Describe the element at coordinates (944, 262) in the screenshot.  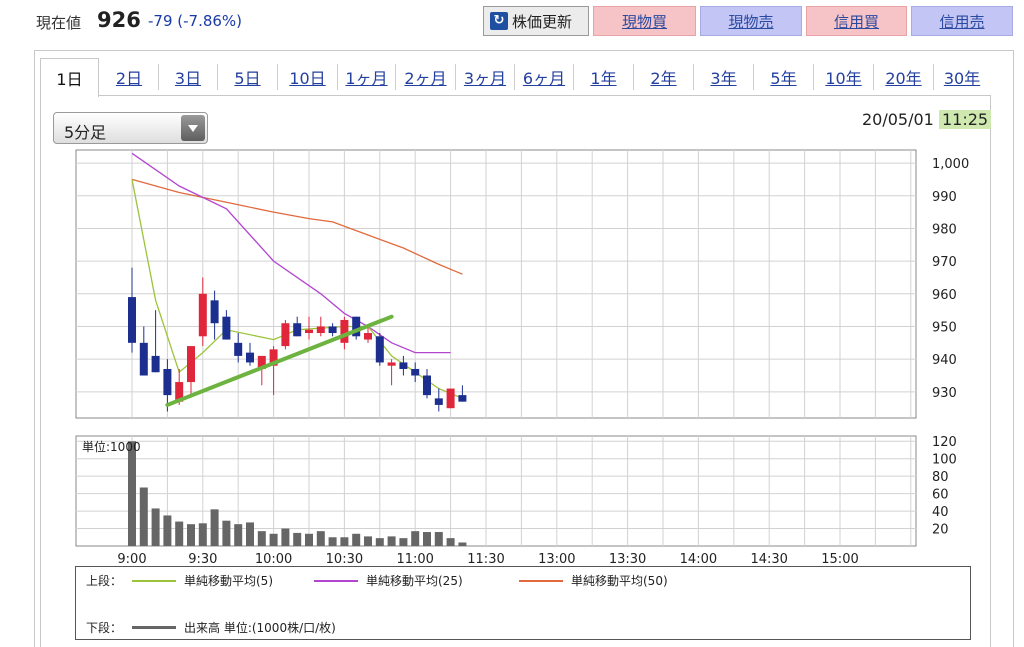
I see `y-tick-label: 970` at that location.